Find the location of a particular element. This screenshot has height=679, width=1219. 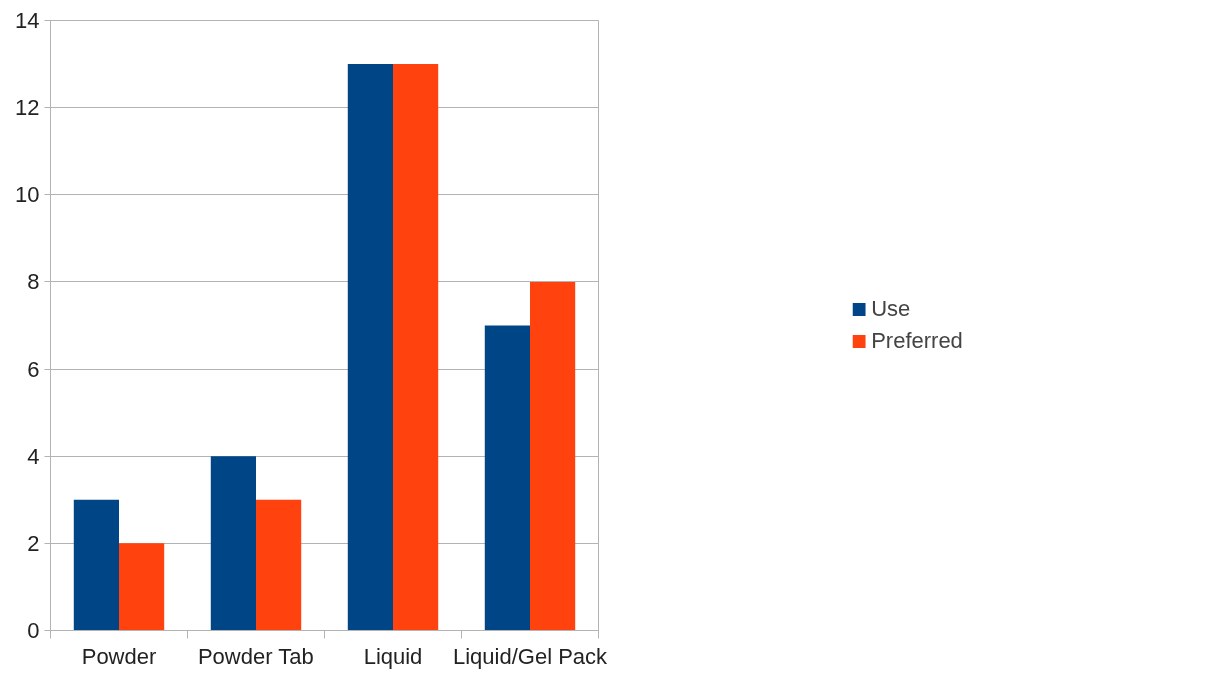

y-tick-label: 10 is located at coordinates (27, 195).